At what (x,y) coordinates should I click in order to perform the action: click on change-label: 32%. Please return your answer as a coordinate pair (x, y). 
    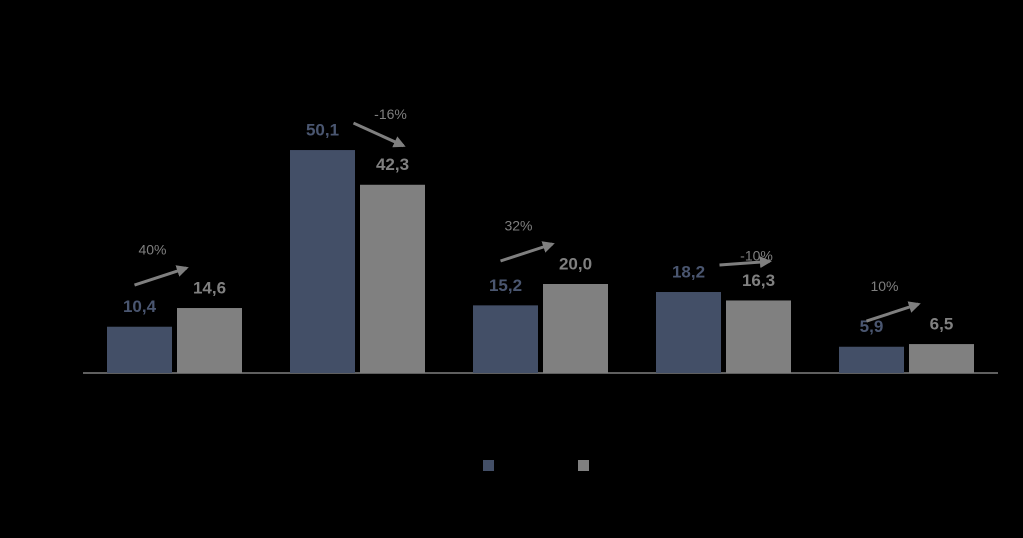
    Looking at the image, I should click on (518, 226).